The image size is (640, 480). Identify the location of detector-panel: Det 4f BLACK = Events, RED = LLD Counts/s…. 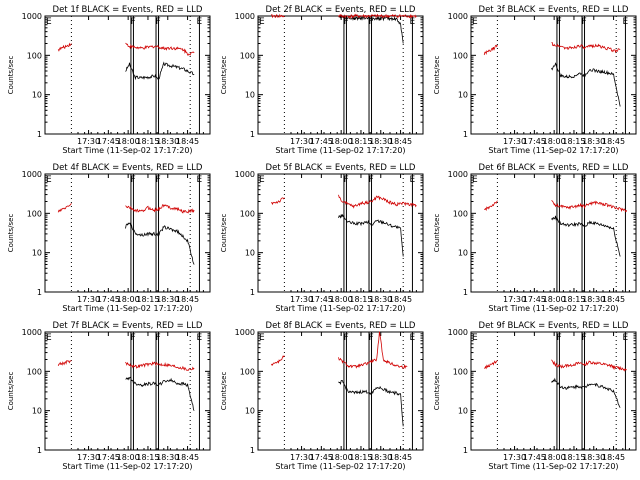
(109, 238).